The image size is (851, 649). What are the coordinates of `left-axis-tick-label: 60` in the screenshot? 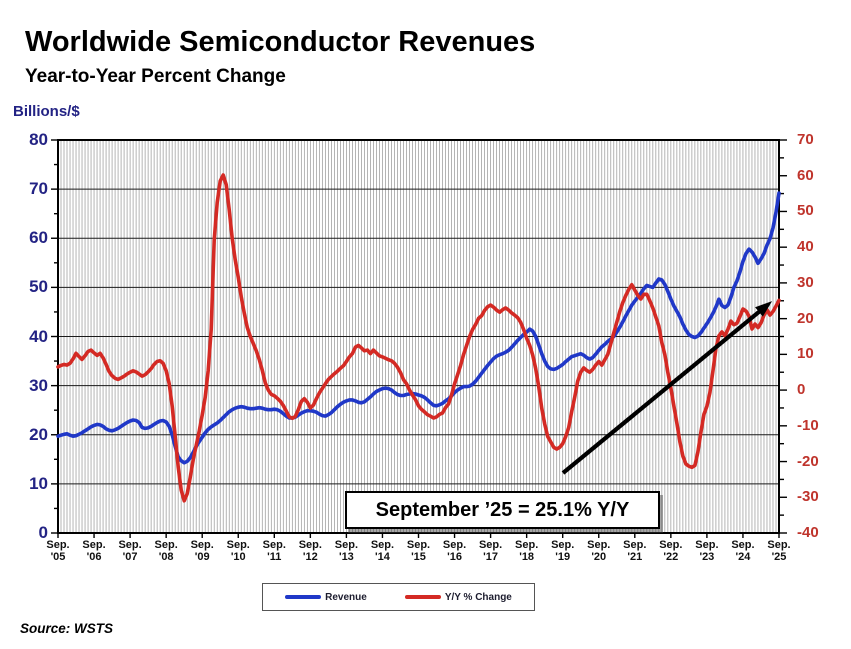 It's located at (38, 238).